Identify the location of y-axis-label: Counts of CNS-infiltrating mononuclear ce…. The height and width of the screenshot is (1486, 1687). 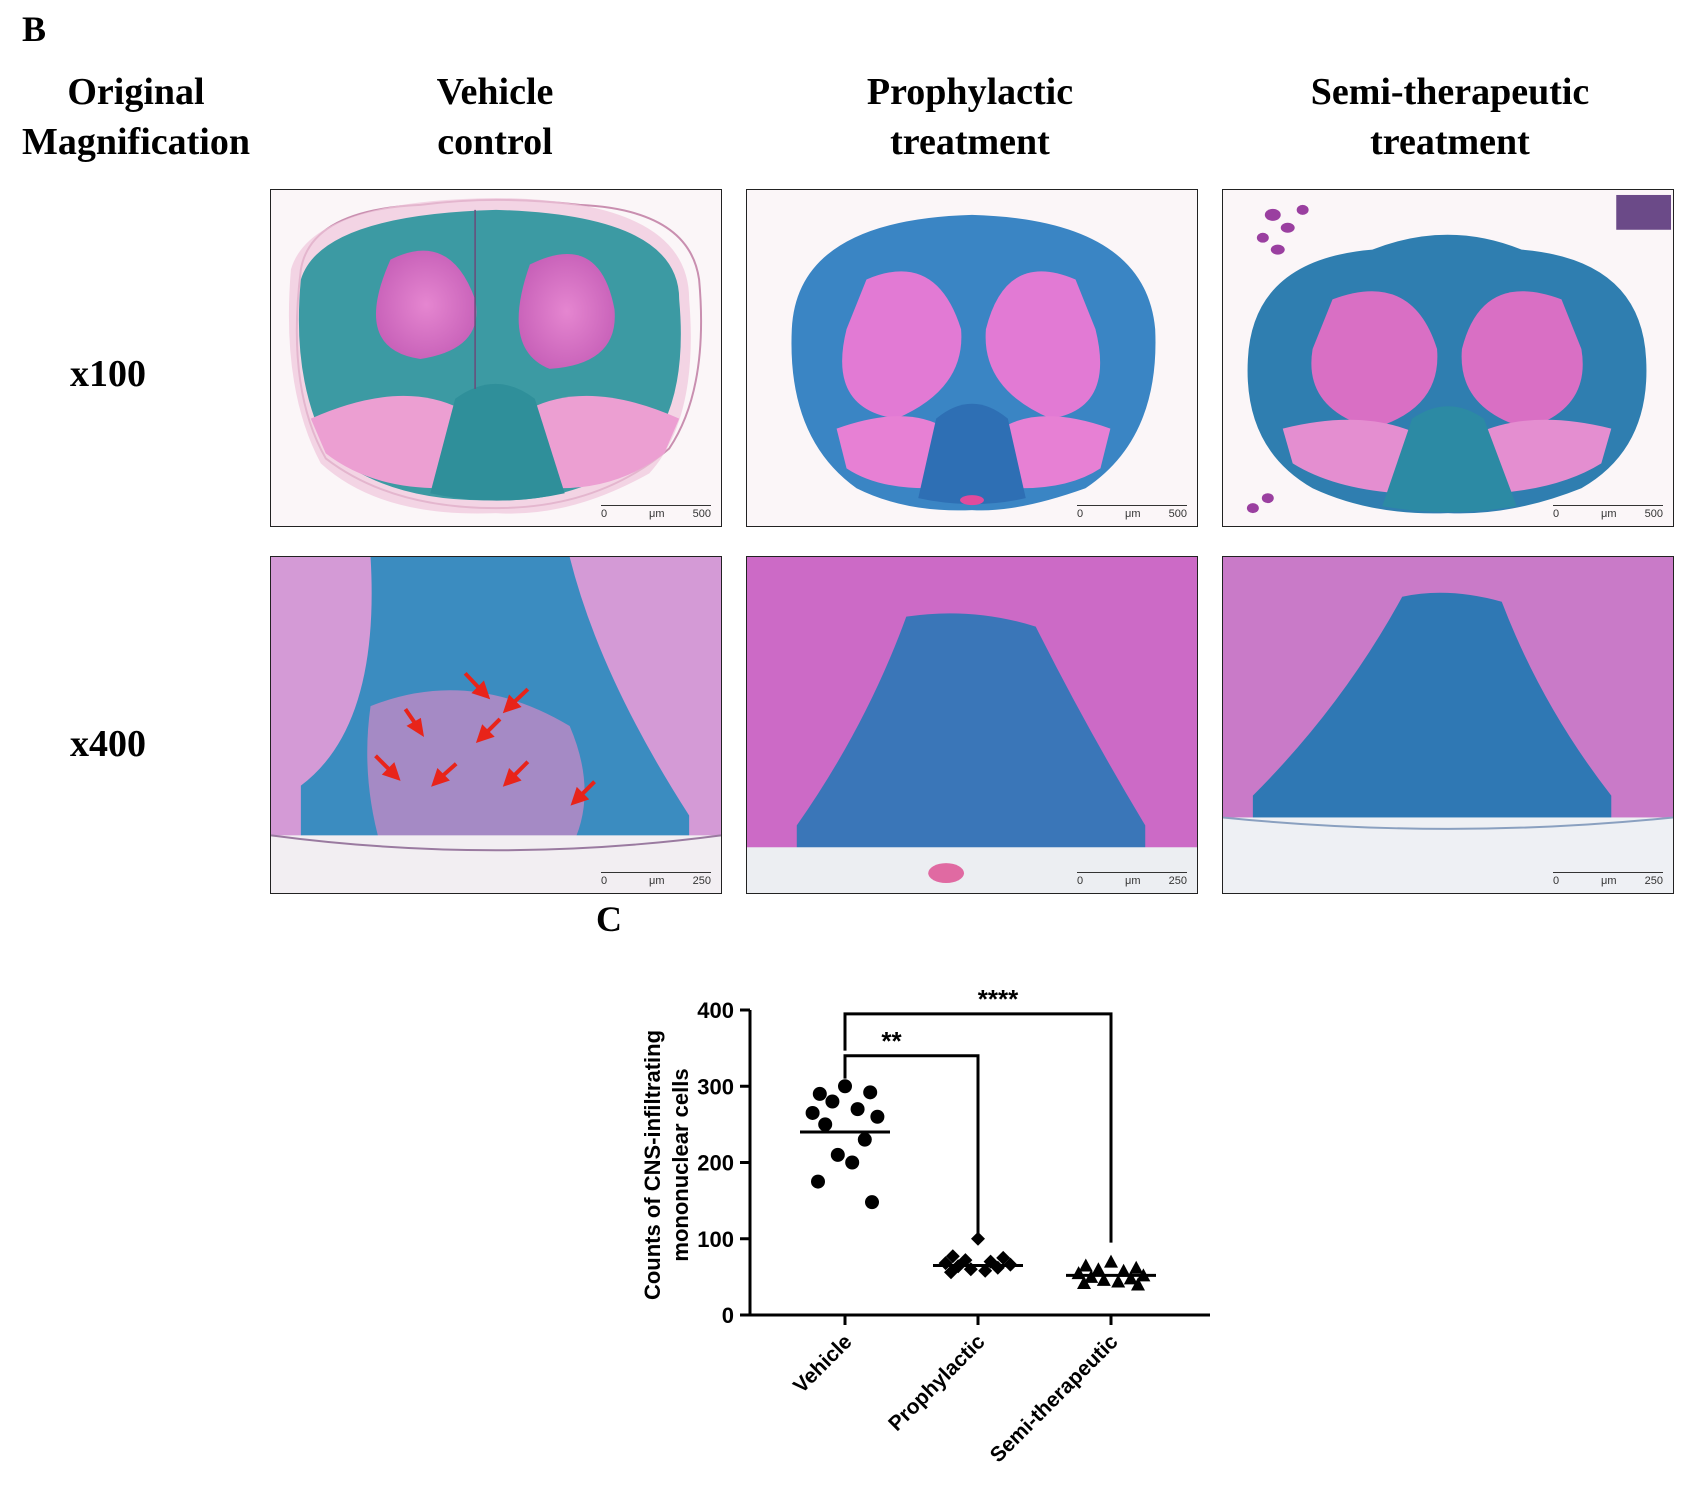
(666, 1165).